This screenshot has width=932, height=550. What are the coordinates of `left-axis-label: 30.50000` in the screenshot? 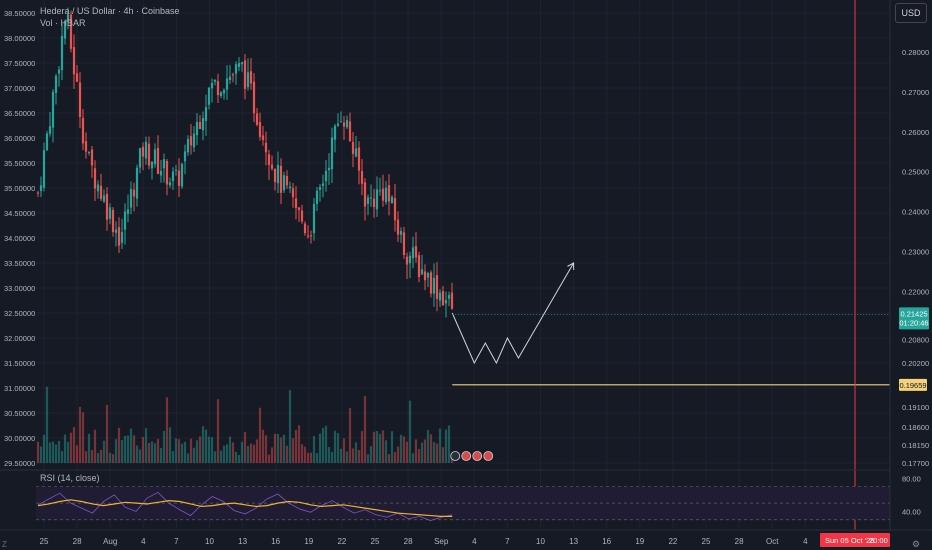 It's located at (19, 413).